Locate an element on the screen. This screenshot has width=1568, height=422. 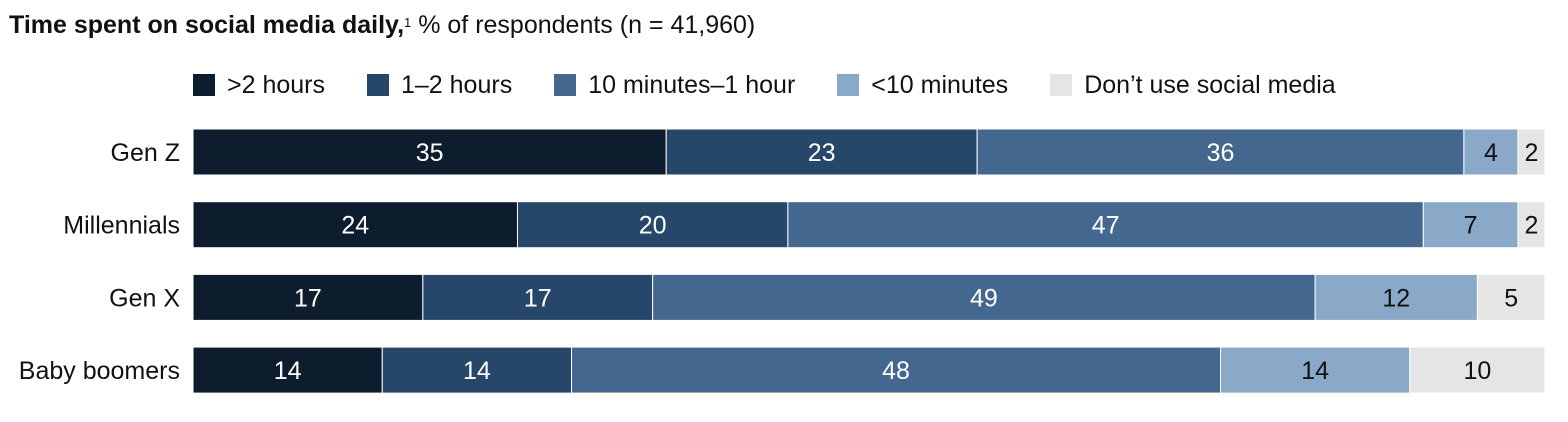
data-label: 47 is located at coordinates (1106, 226).